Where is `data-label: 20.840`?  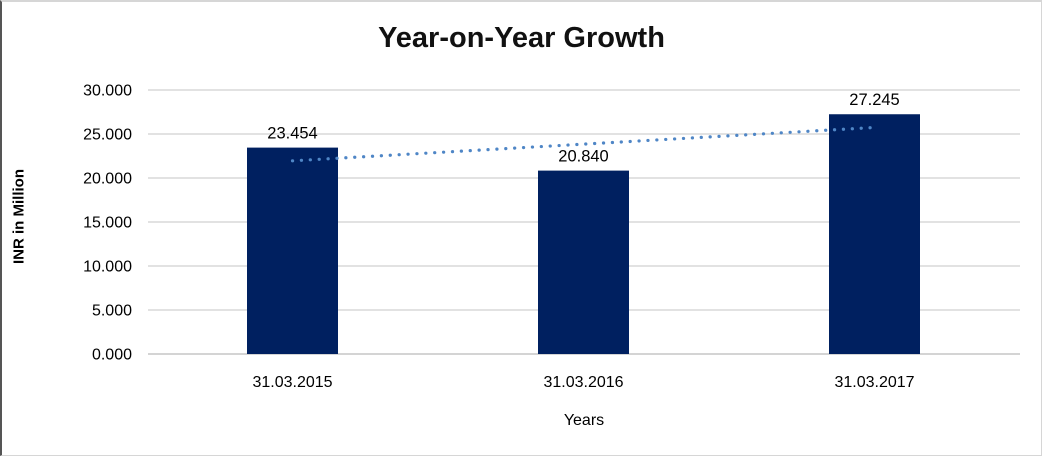 data-label: 20.840 is located at coordinates (583, 157).